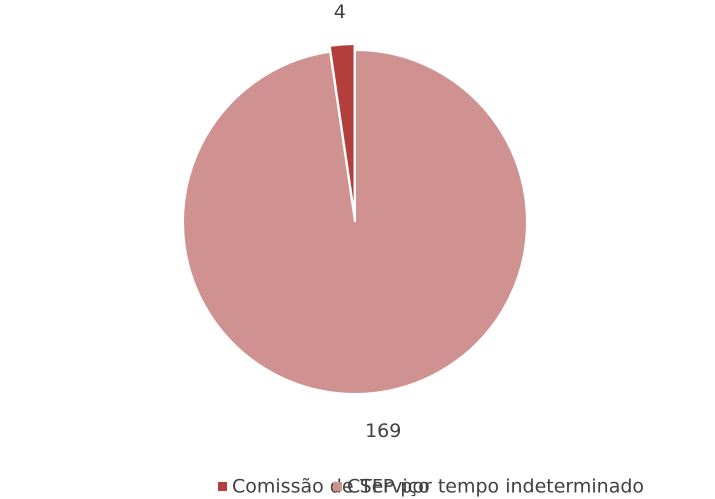 The height and width of the screenshot is (499, 715). What do you see at coordinates (340, 12) in the screenshot?
I see `data-label: 4` at bounding box center [340, 12].